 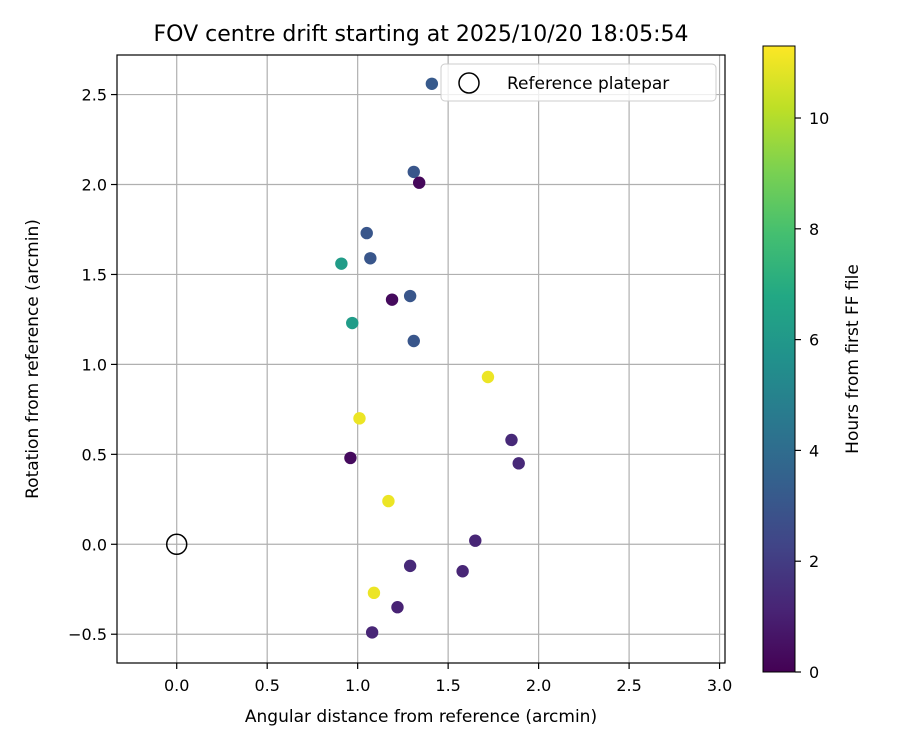 I want to click on x-axis-ticks: 0.0 0.5 1.0 1.5 2.0 2.5 3.0, so click(x=448, y=679).